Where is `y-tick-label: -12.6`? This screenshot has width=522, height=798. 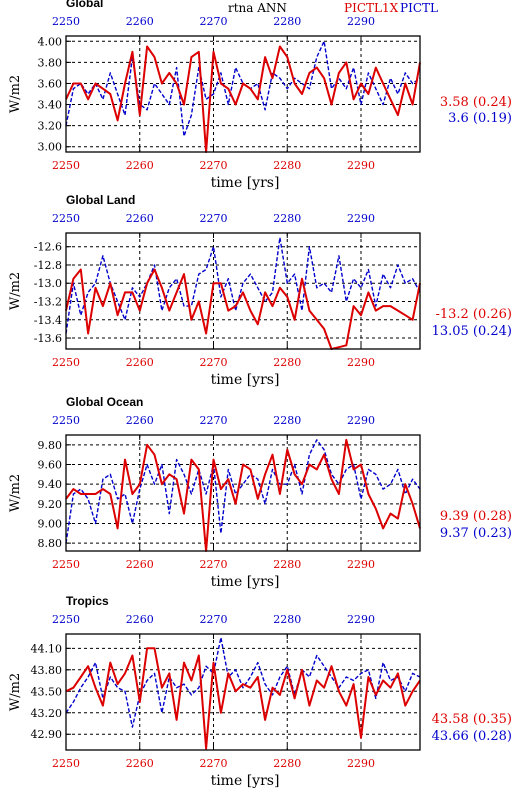
y-tick-label: -12.6 is located at coordinates (48, 247).